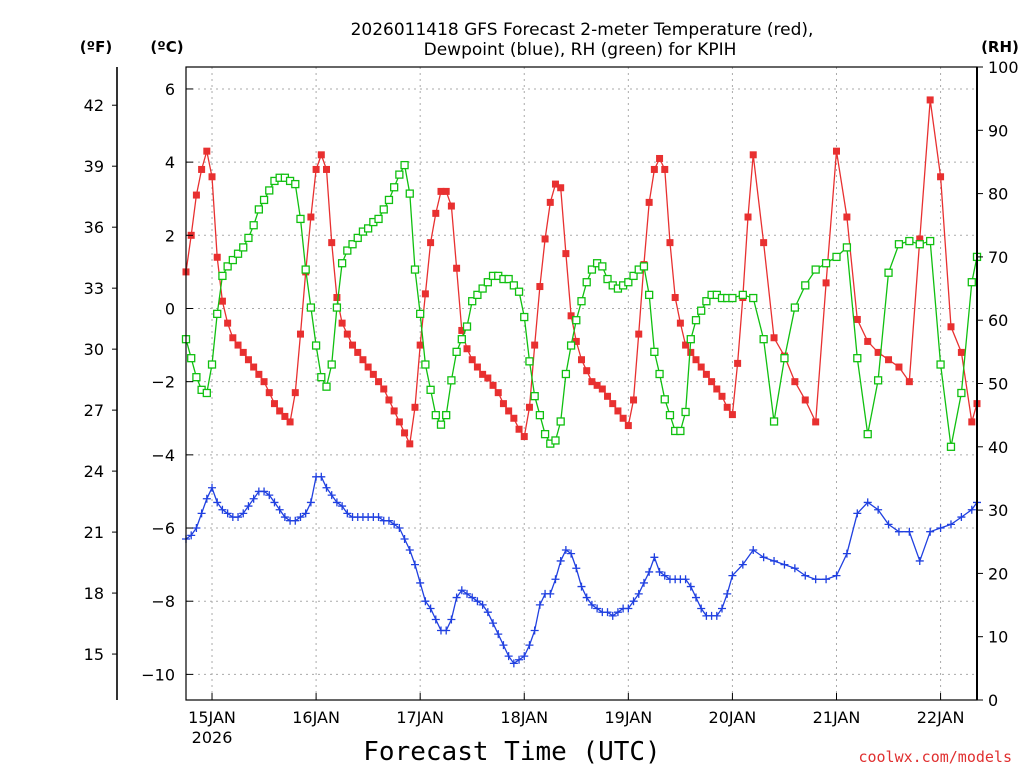 The width and height of the screenshot is (1024, 768). Describe the element at coordinates (580, 50) in the screenshot. I see `chart-title-line2: Dewpoint (blue), RH (green) for KPIH` at that location.